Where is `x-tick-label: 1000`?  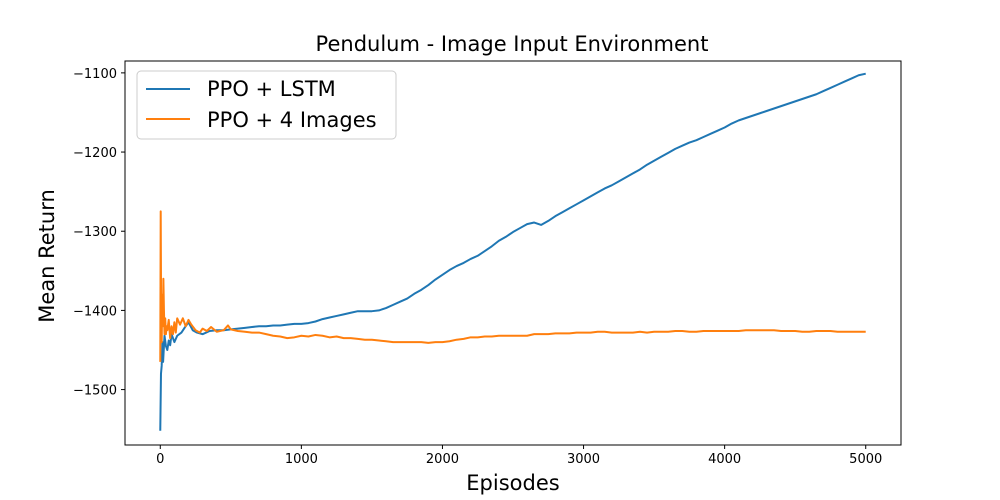
x-tick-label: 1000 is located at coordinates (301, 459).